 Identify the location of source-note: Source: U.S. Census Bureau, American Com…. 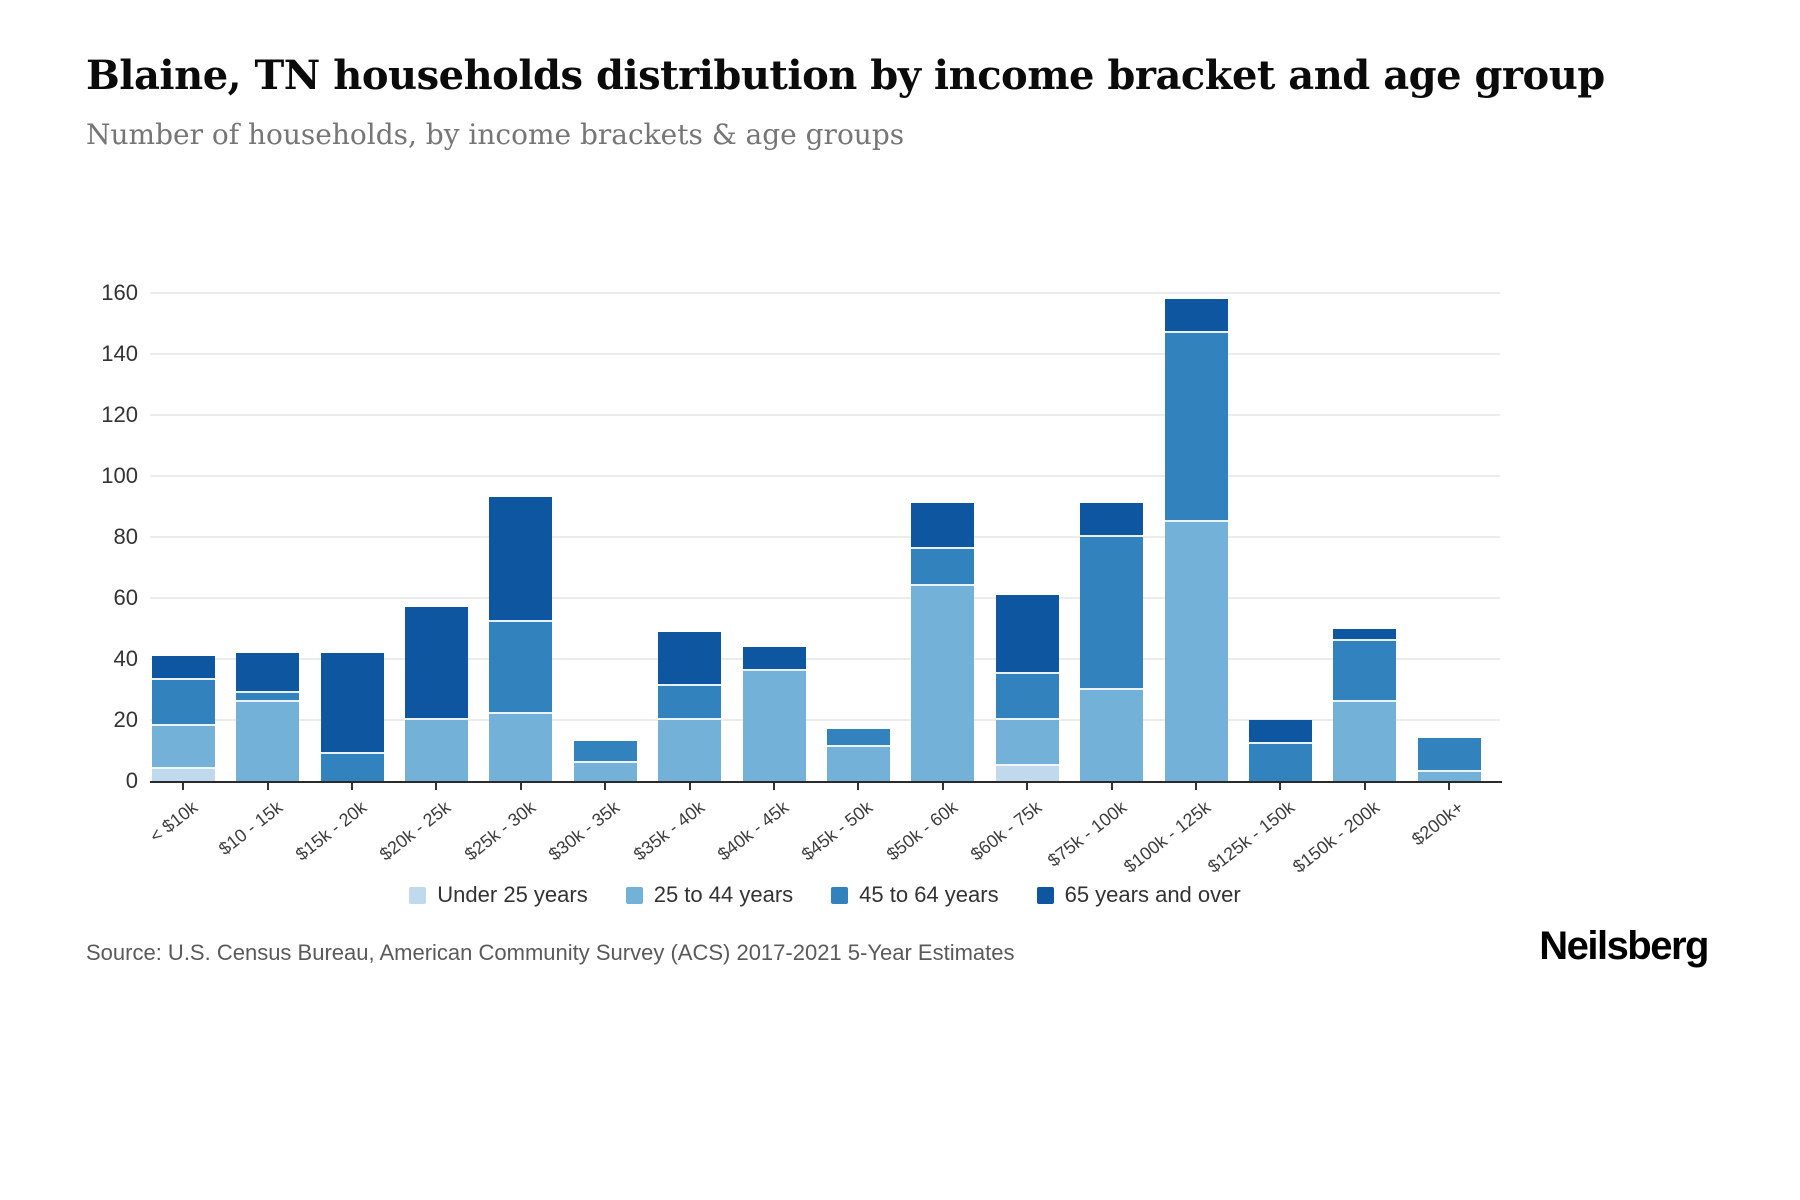
(550, 952).